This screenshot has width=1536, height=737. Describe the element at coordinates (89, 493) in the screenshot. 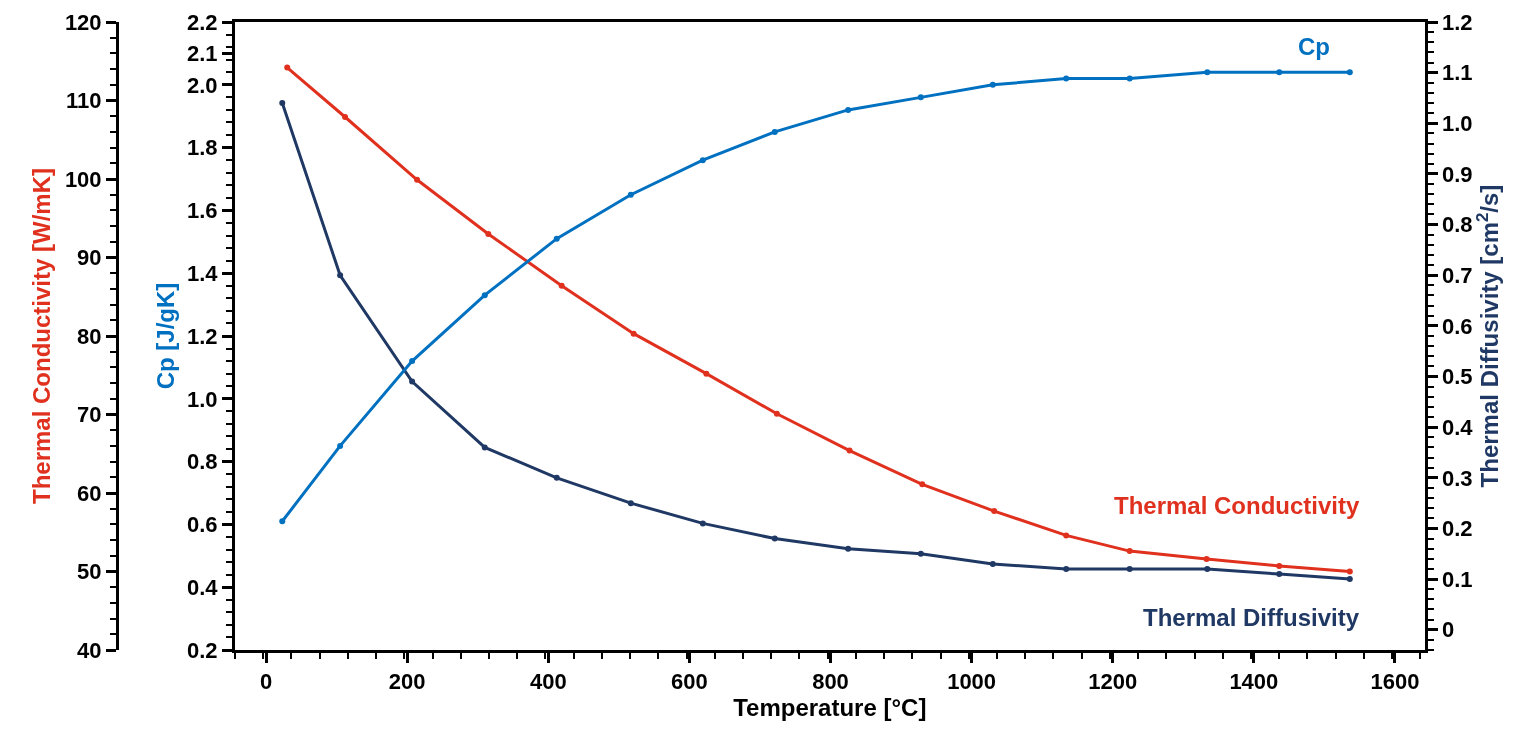

I see `y-tick-label: 60` at that location.